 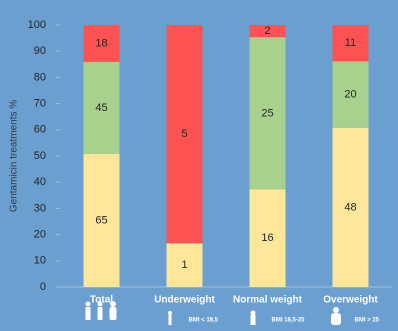 What do you see at coordinates (101, 300) in the screenshot?
I see `x-tick-label: Total` at bounding box center [101, 300].